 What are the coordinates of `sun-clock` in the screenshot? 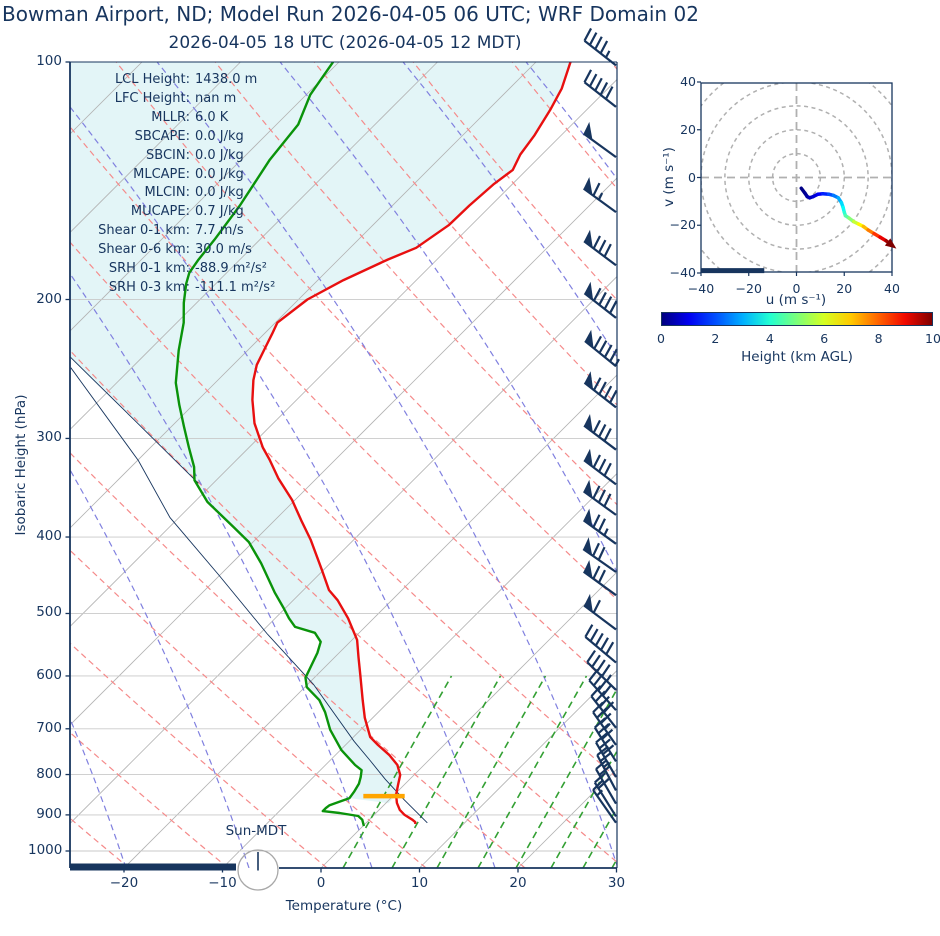 It's located at (258, 870).